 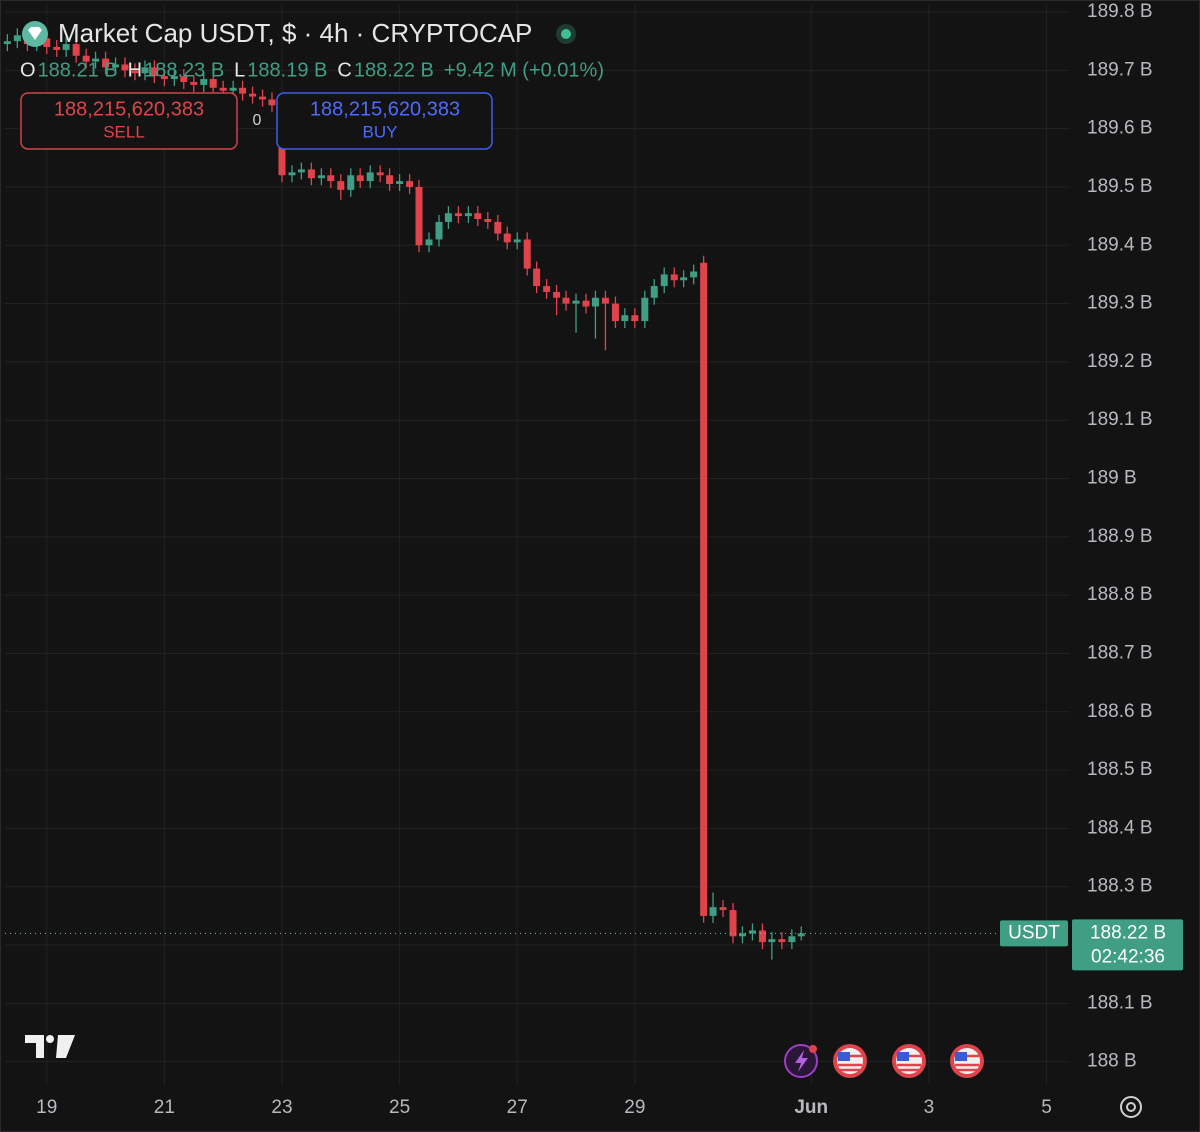 What do you see at coordinates (35, 33) in the screenshot?
I see `symbol-logo-mark` at bounding box center [35, 33].